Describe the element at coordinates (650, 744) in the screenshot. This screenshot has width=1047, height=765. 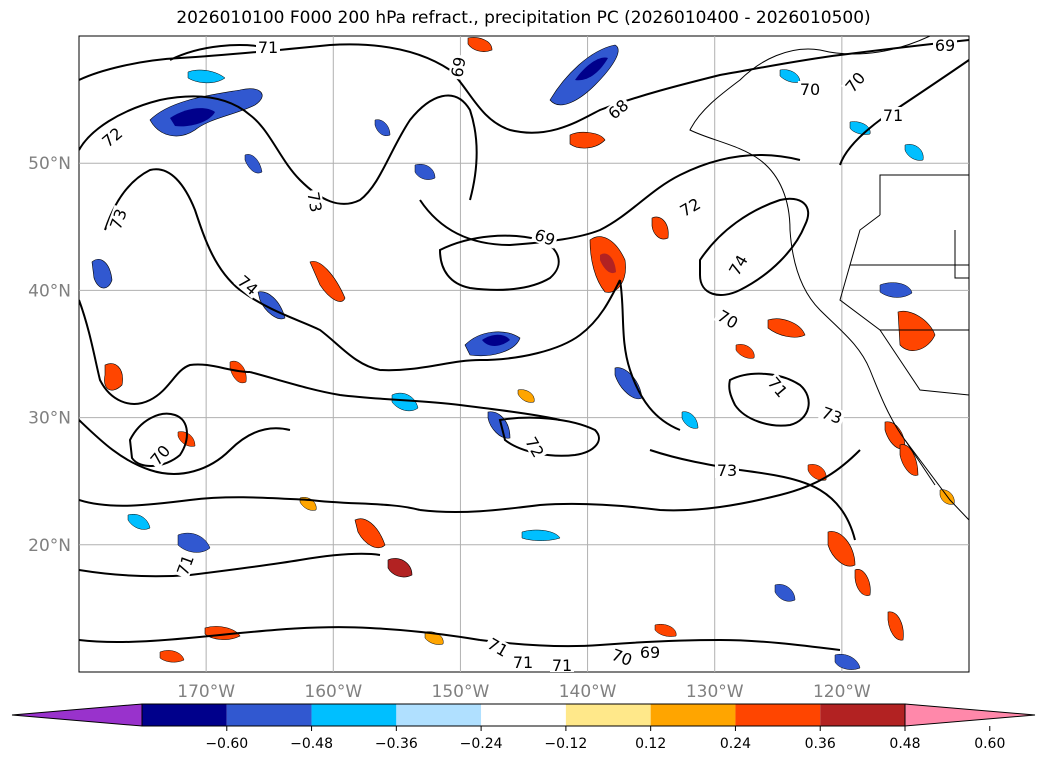
I see `colorbar-tick-label: 0.12` at that location.